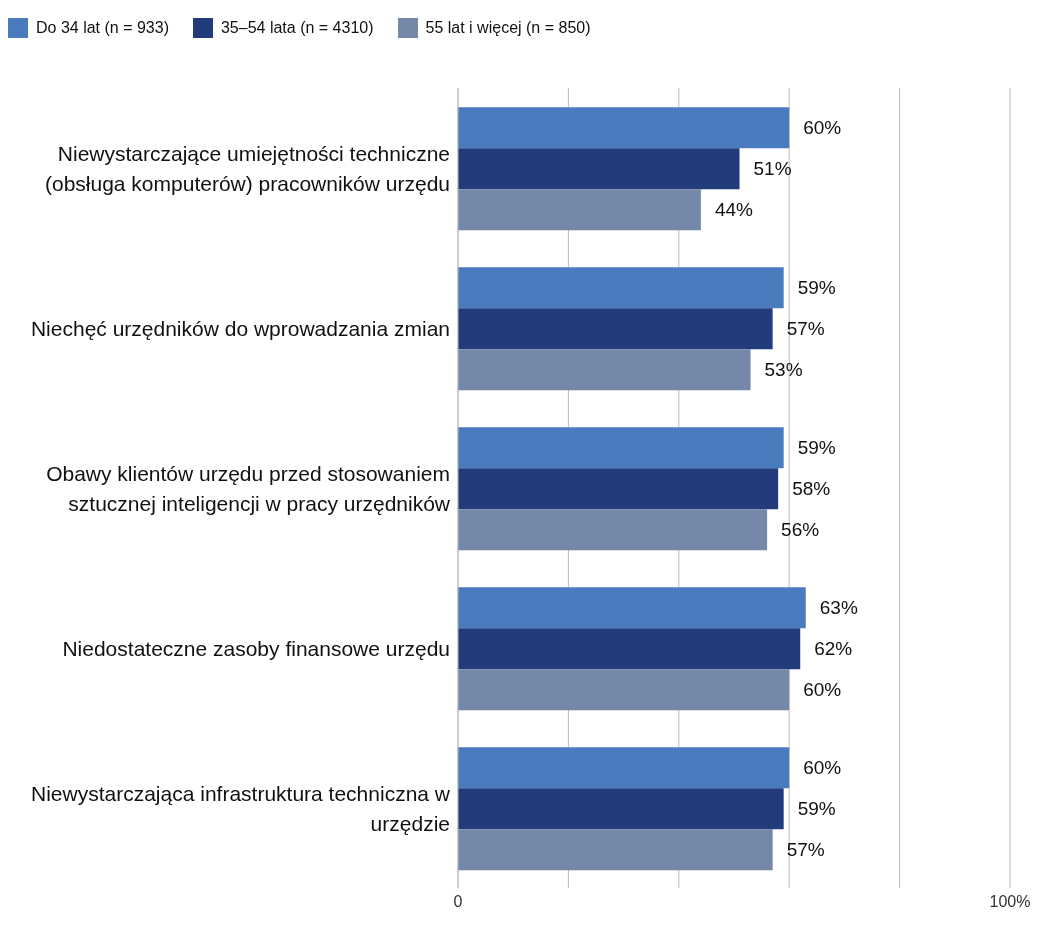 The height and width of the screenshot is (940, 1040). I want to click on y-tick-label: Niechęć urzędników do wprowadzania zmian, so click(240, 328).